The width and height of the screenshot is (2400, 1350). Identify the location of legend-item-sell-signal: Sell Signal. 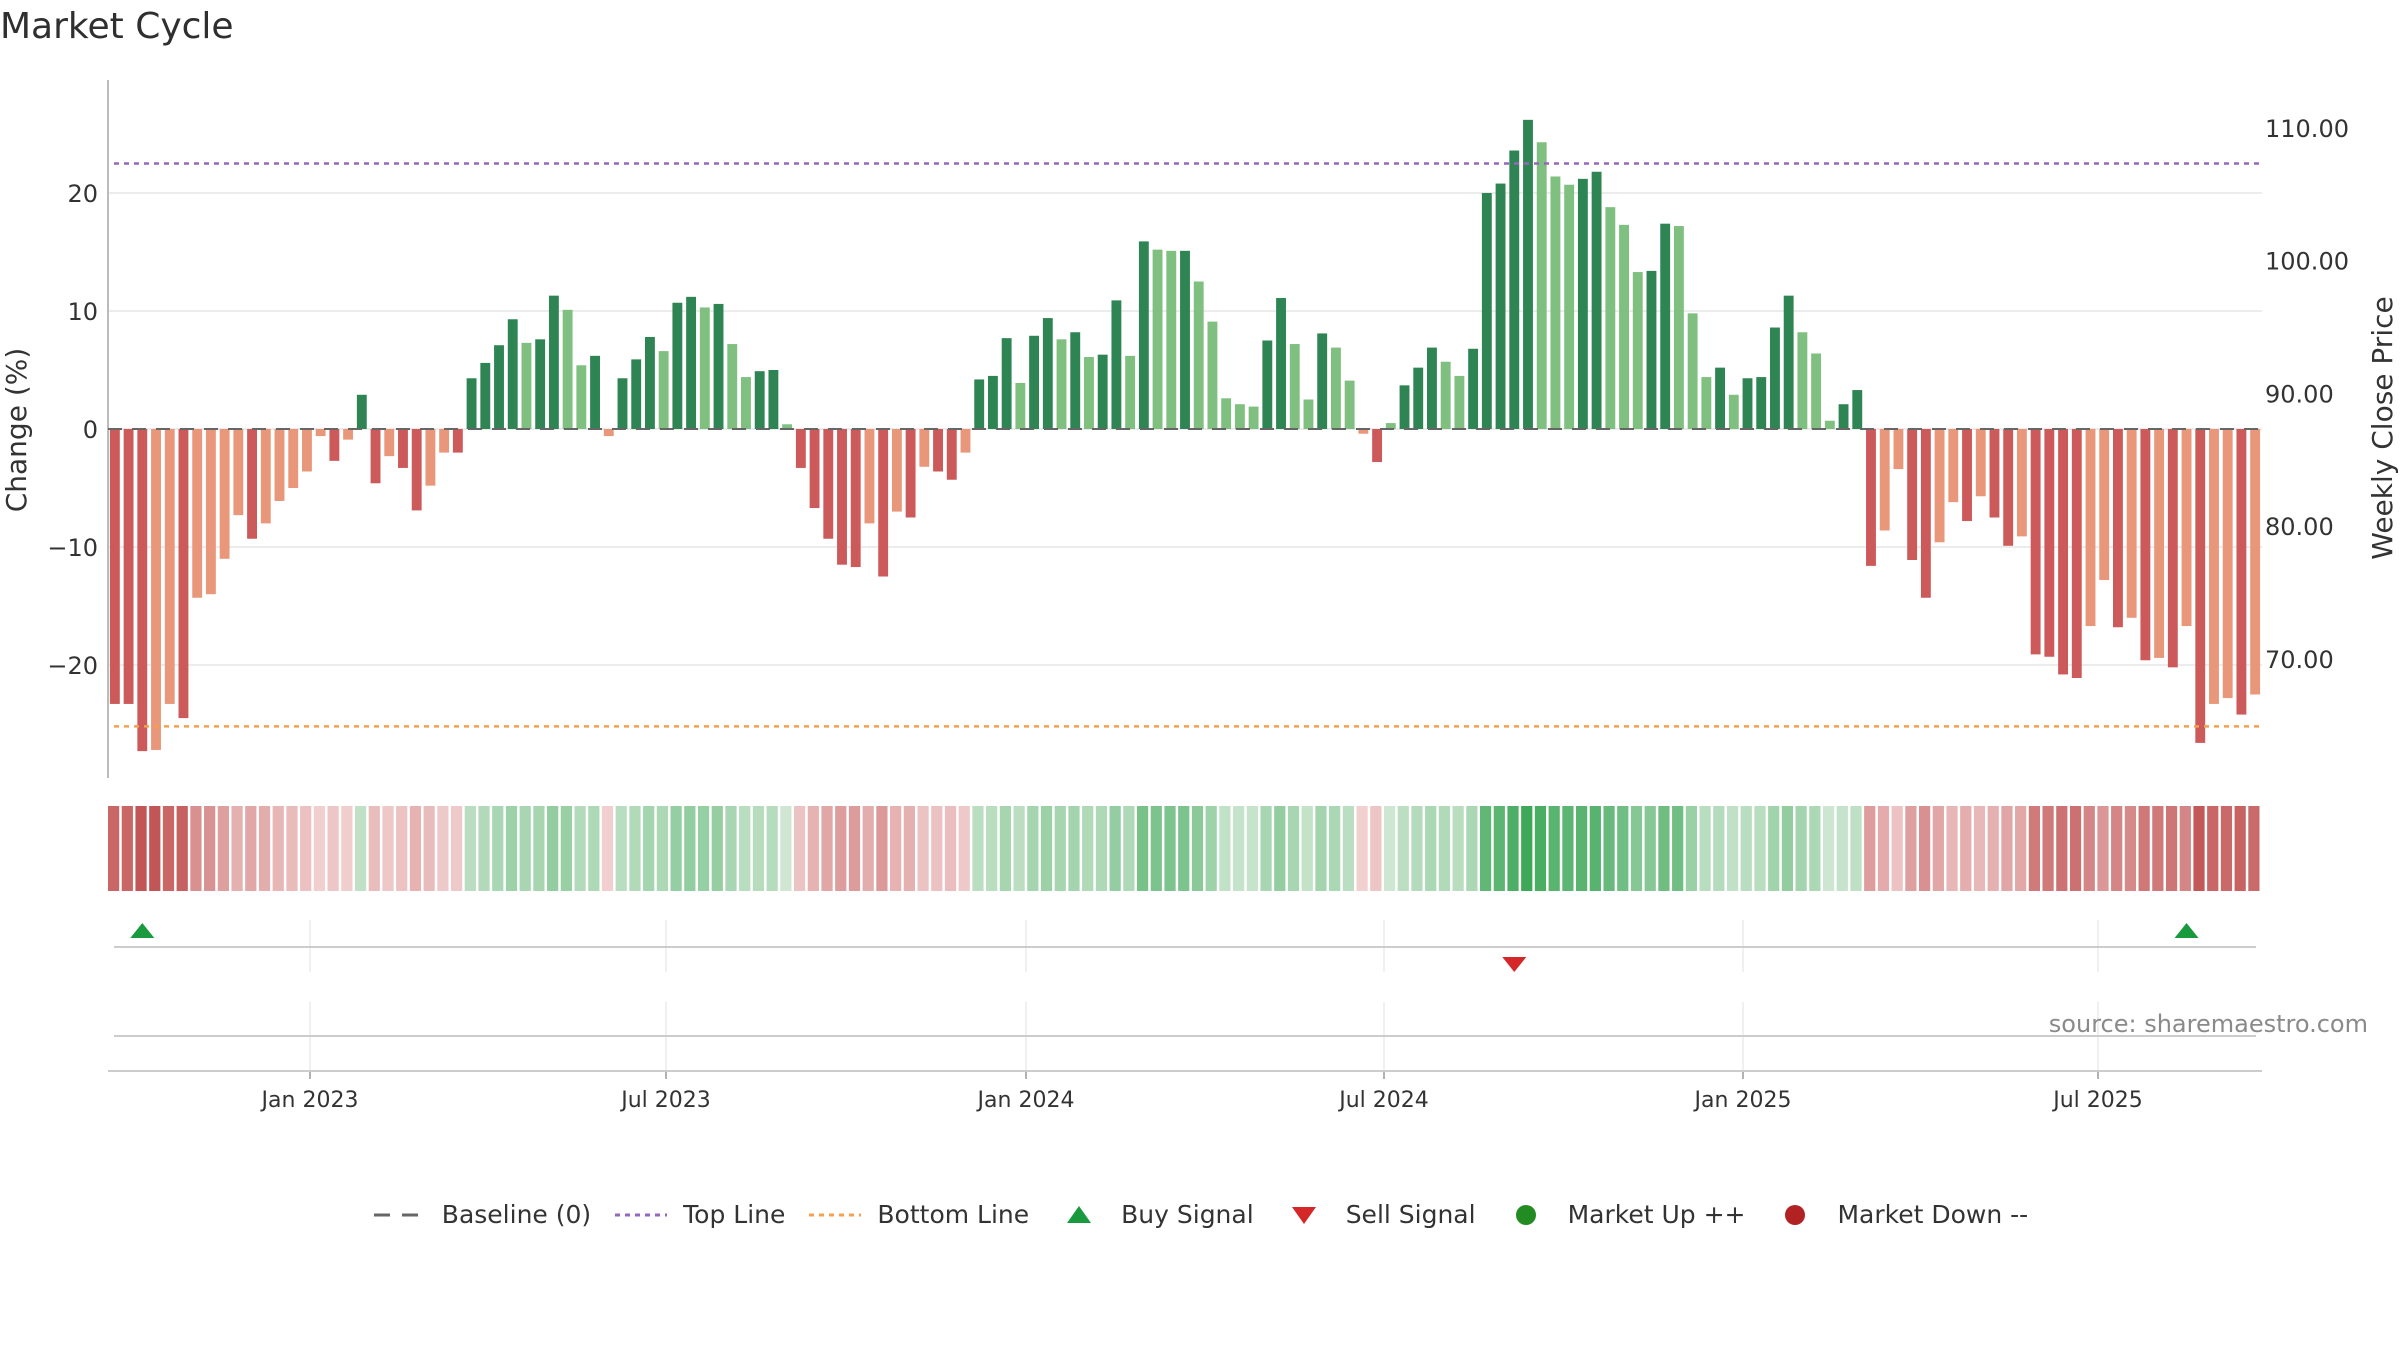
(1376, 1214).